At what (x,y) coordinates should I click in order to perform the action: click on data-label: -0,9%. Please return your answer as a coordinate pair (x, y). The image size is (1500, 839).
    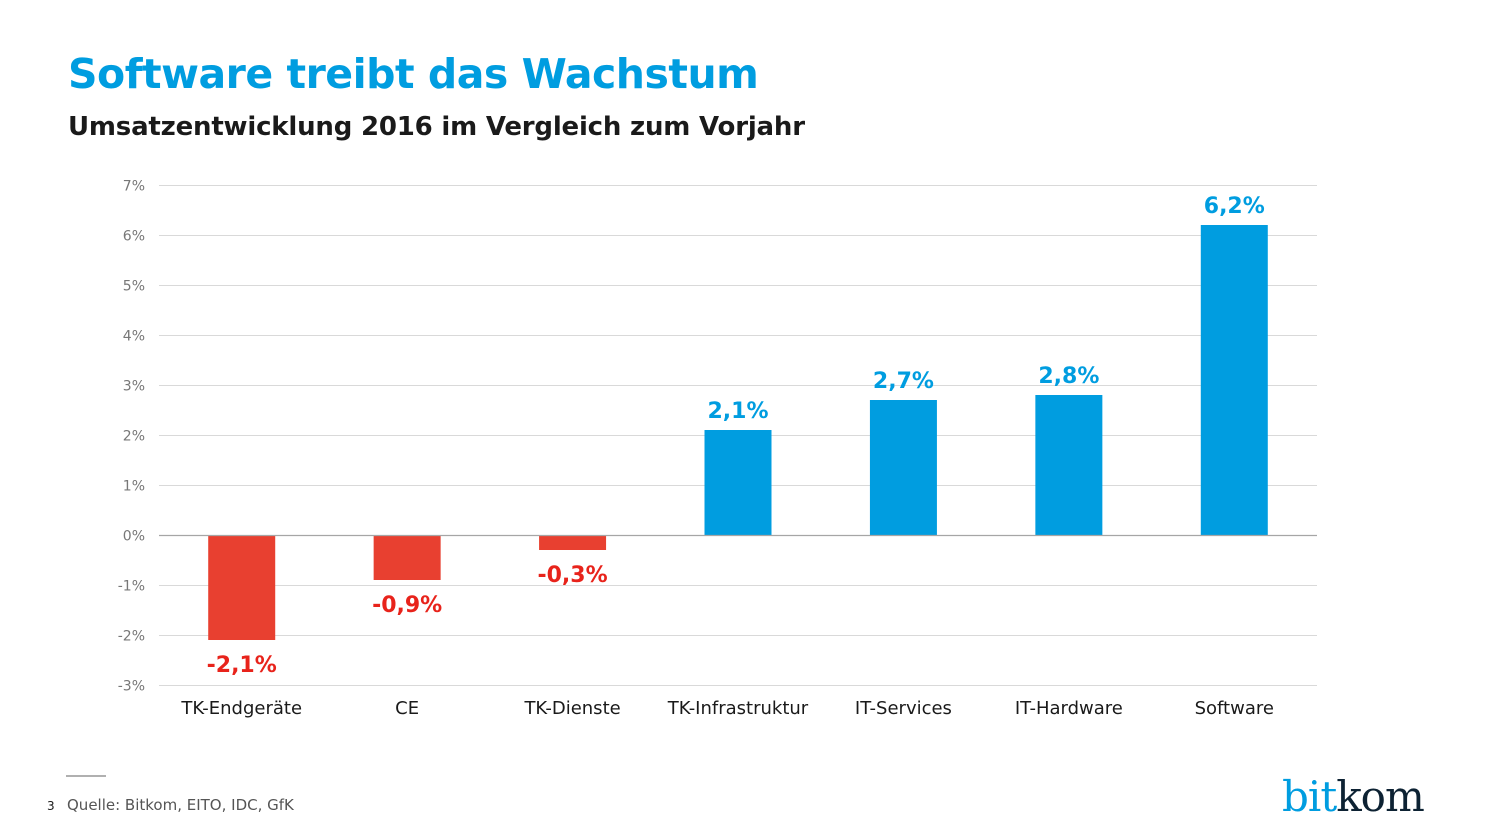
    Looking at the image, I should click on (407, 605).